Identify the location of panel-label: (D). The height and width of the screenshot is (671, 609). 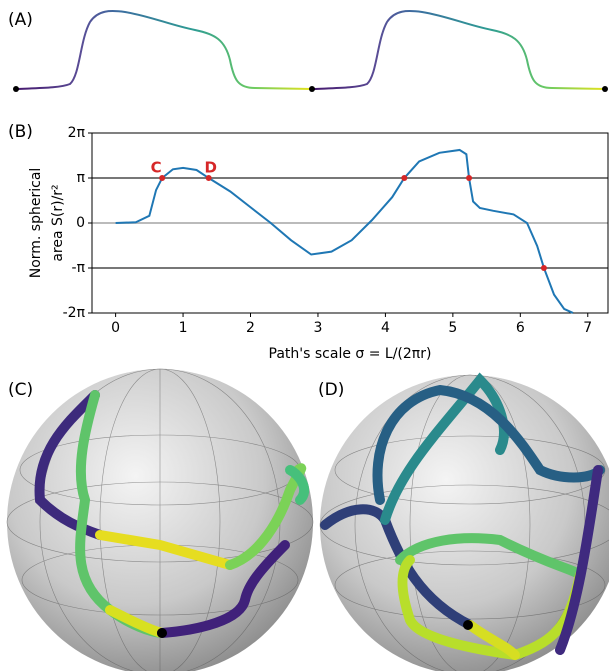
(331, 390).